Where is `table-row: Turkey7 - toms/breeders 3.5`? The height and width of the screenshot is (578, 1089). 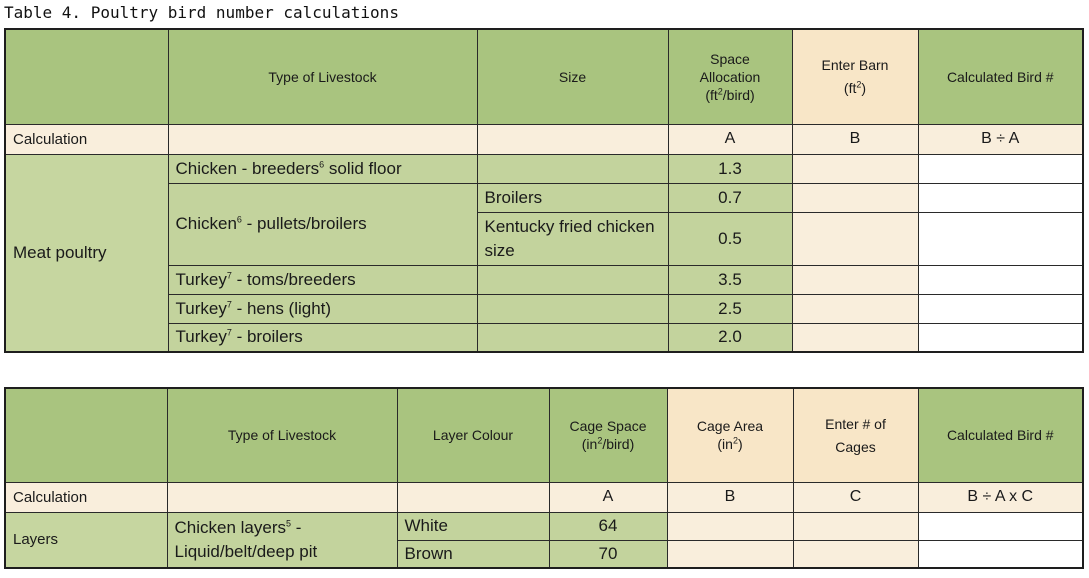
table-row: Turkey7 - toms/breeders 3.5 is located at coordinates (544, 279).